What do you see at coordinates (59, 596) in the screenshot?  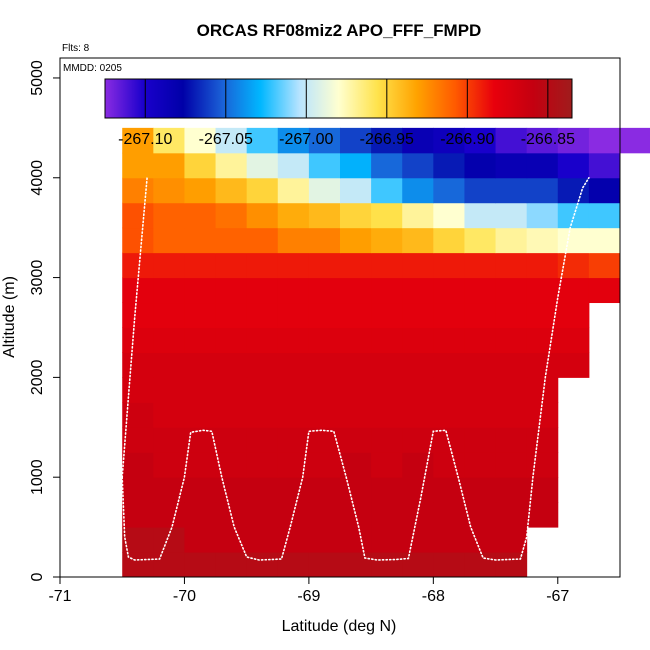 I see `x-tick-label: -71` at bounding box center [59, 596].